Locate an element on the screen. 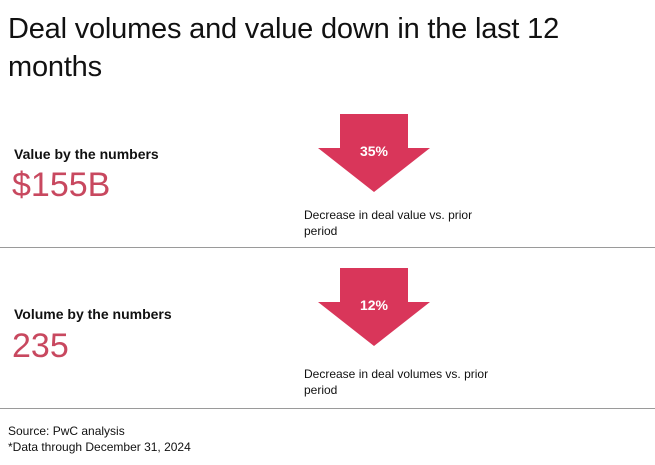  volume-amount: 235 is located at coordinates (40, 346).